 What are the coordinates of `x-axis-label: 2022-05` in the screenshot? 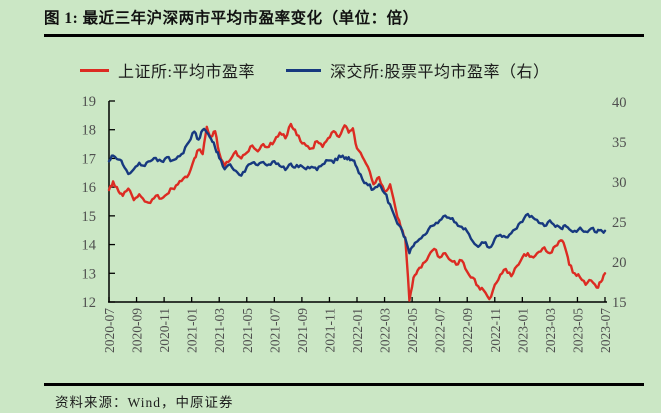 It's located at (412, 330).